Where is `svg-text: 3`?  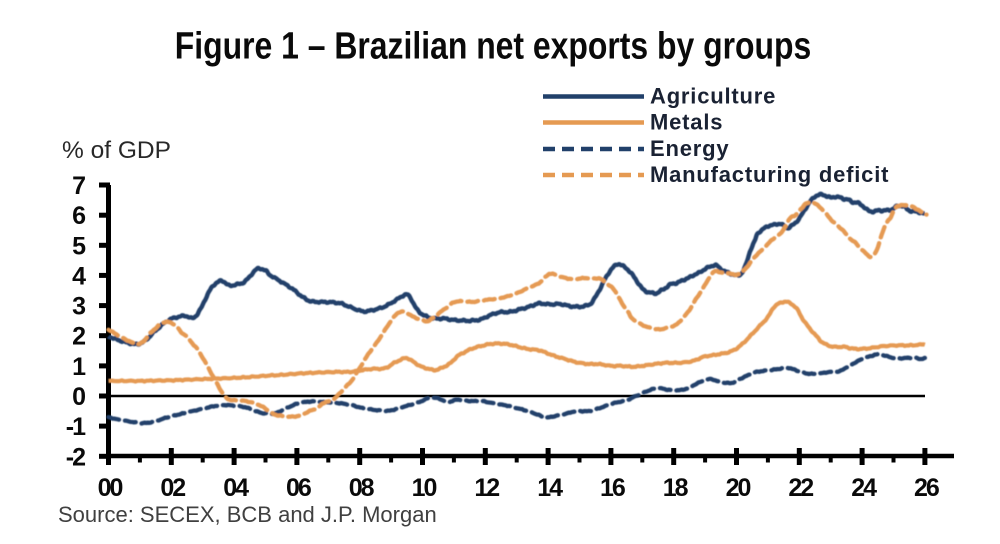
svg-text: 3 is located at coordinates (78, 307).